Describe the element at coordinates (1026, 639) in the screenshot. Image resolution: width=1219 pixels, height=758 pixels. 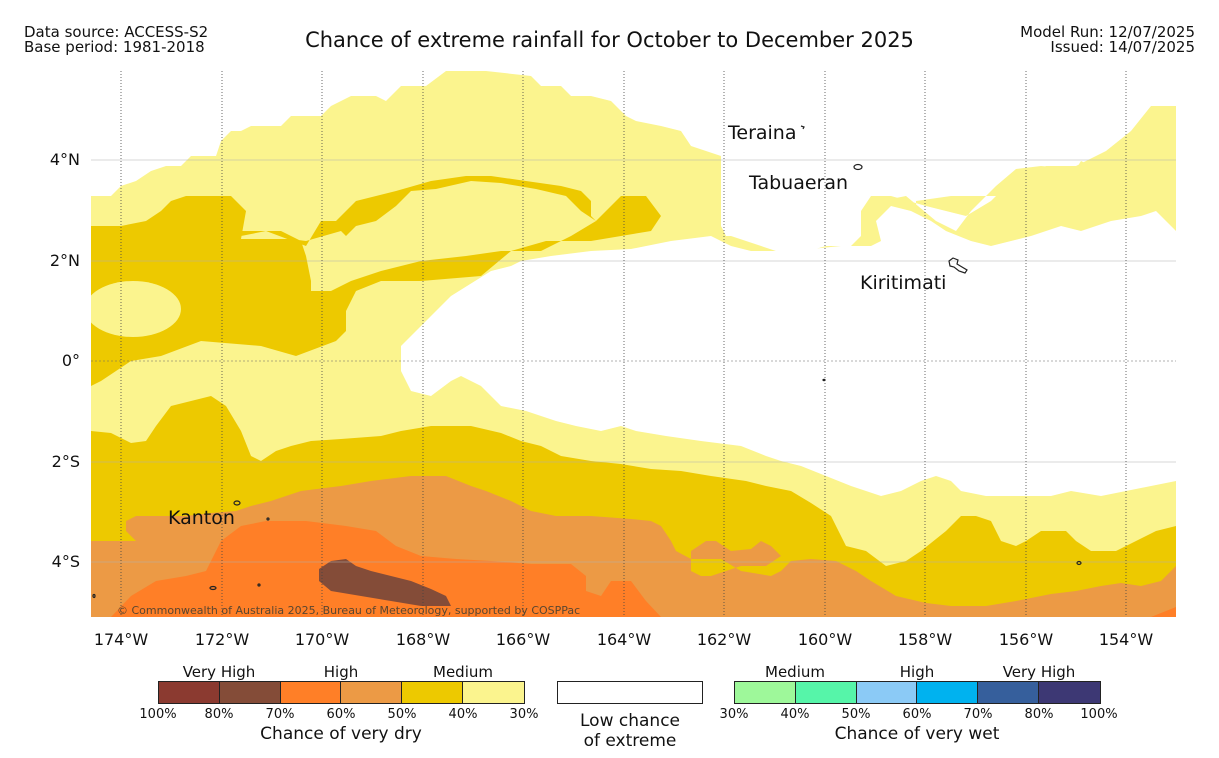
I see `lon-label-156w: 156°W` at that location.